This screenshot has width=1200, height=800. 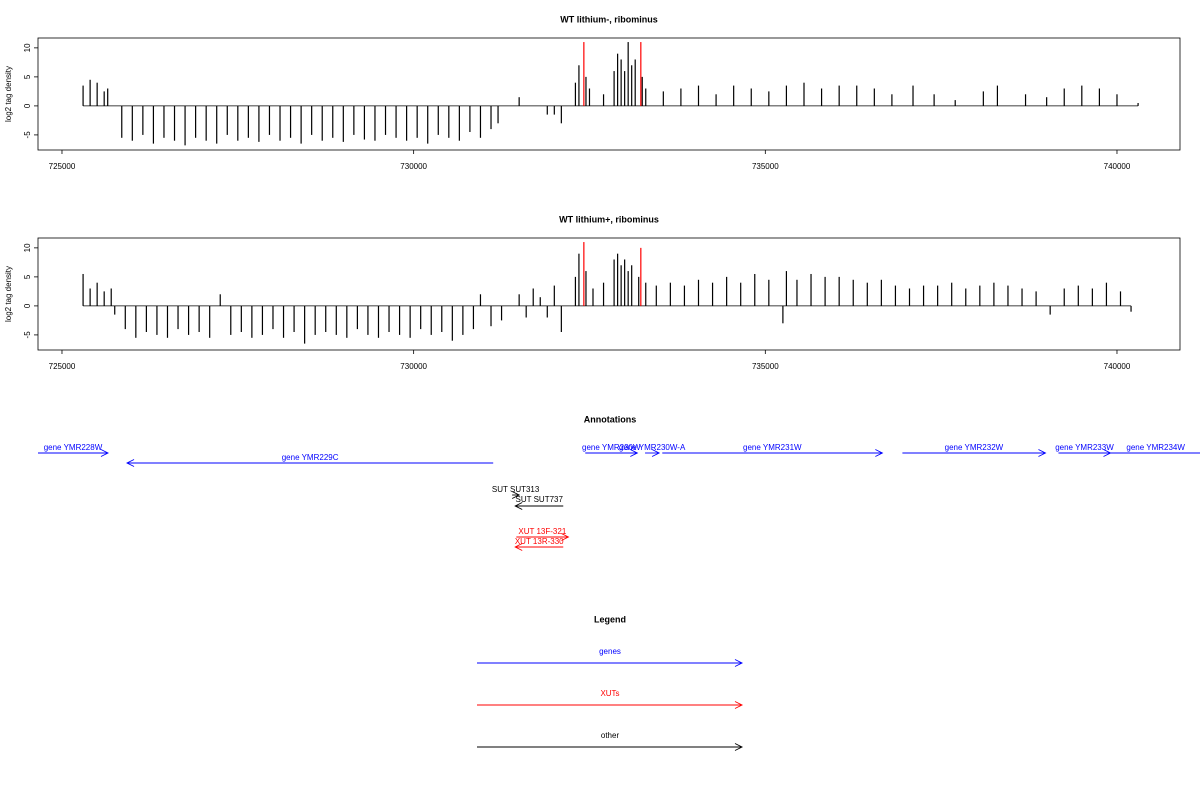 I want to click on annotations-title: Annotations, so click(x=610, y=419).